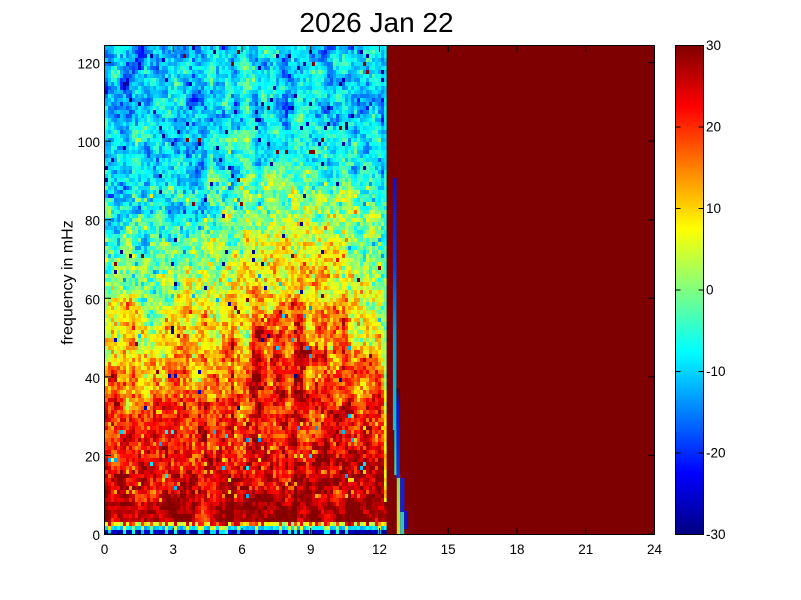 The image size is (801, 600). What do you see at coordinates (655, 549) in the screenshot?
I see `svg-text: 24` at bounding box center [655, 549].